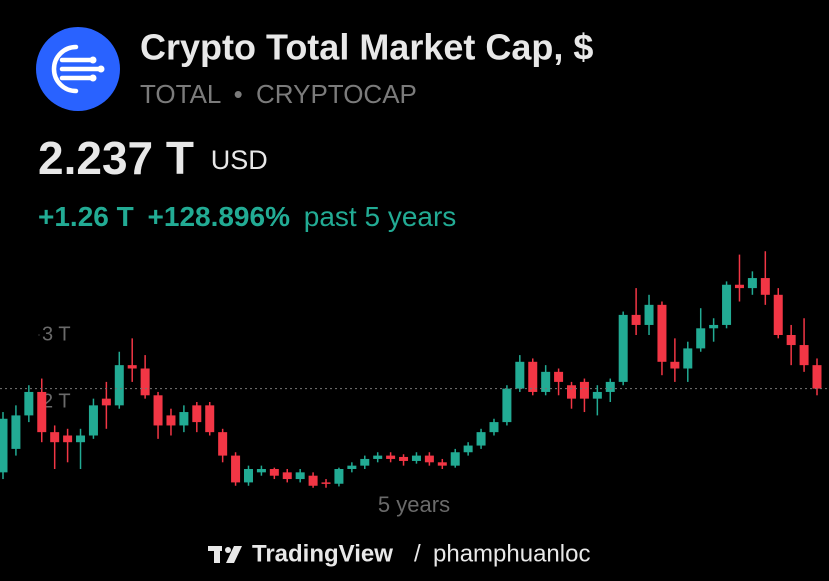 The height and width of the screenshot is (581, 829). Describe the element at coordinates (56, 334) in the screenshot. I see `y-tick-label: 3 T` at that location.